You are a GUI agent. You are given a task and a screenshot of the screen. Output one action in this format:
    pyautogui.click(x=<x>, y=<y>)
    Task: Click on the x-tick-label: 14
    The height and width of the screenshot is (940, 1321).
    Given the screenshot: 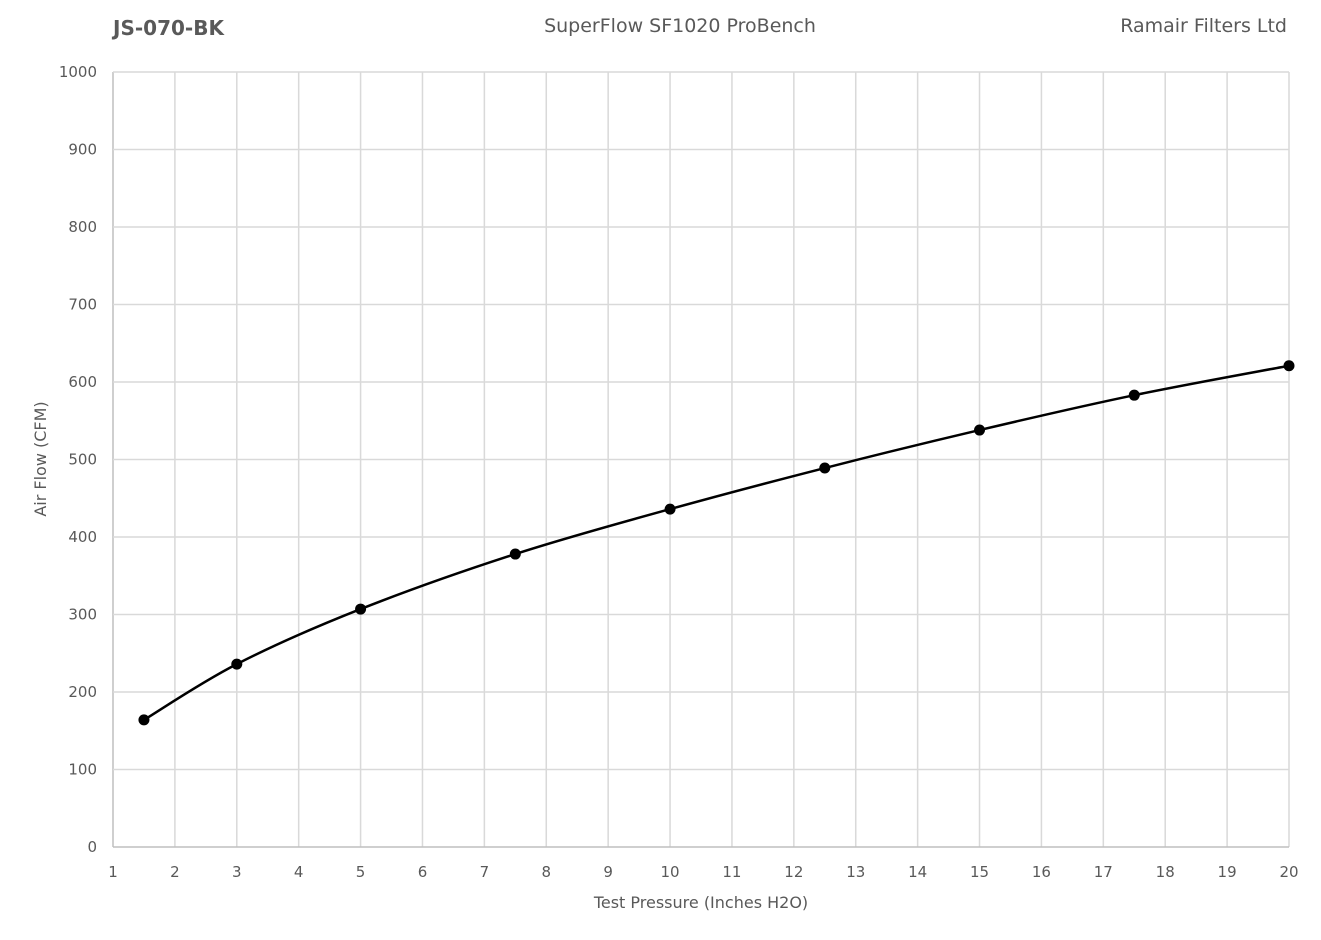 What is the action you would take?
    pyautogui.click(x=917, y=872)
    